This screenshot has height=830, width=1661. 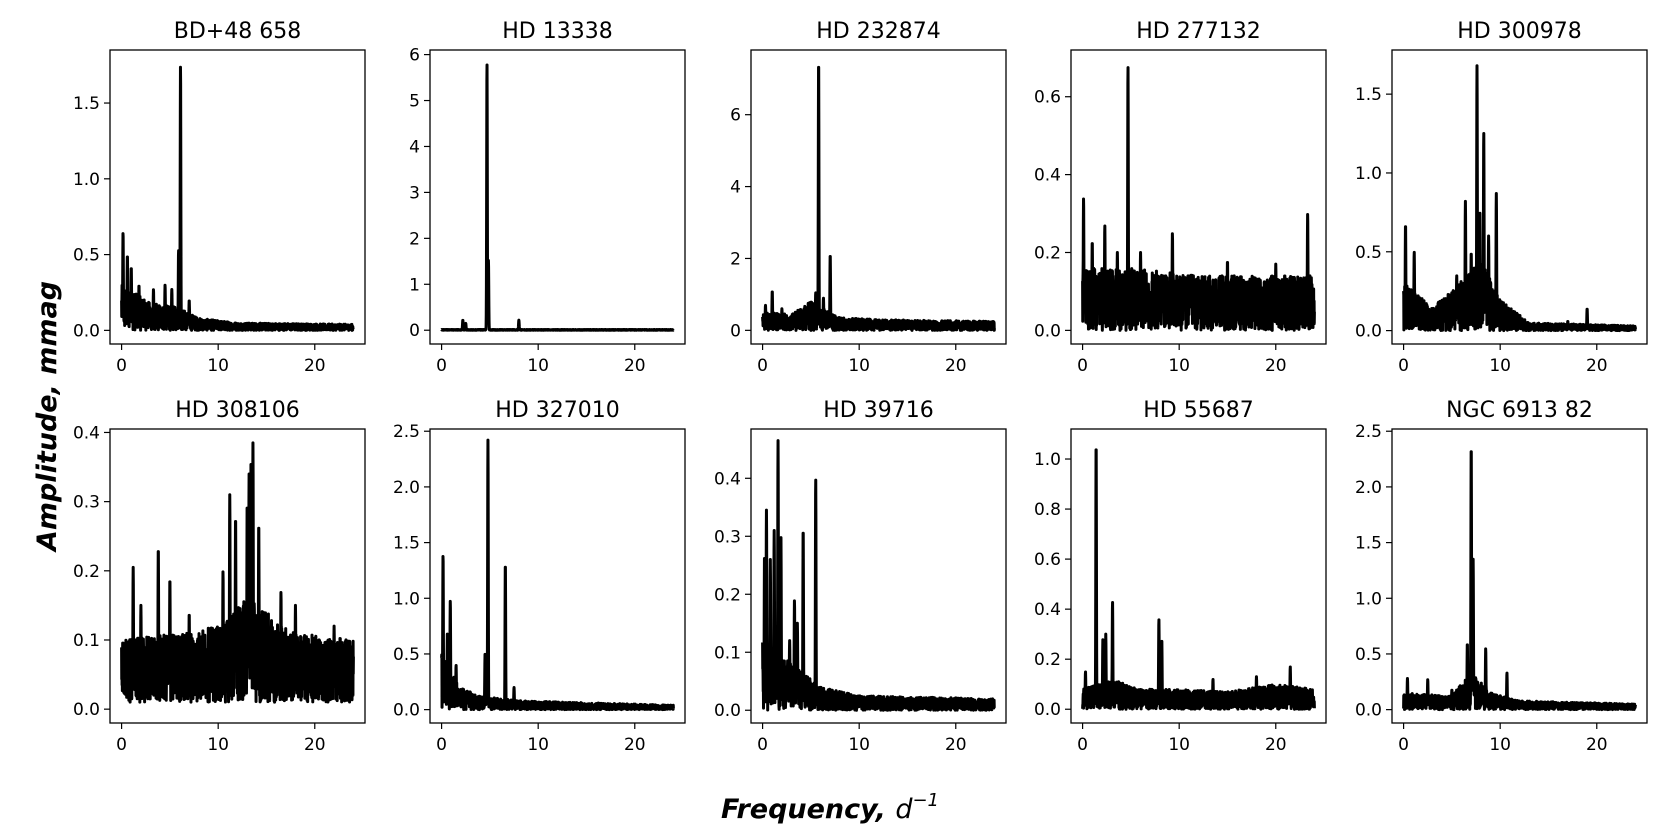 I want to click on y-tick-label: 1, so click(x=414, y=285).